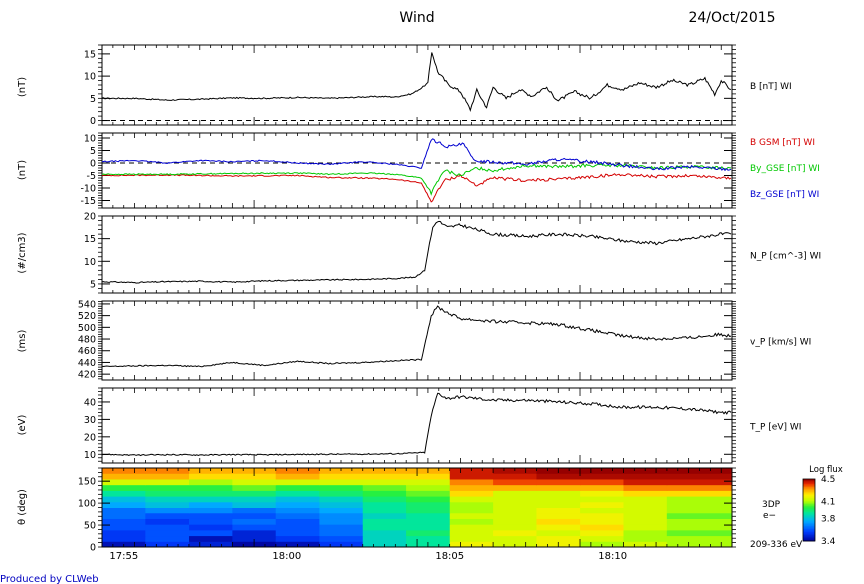 This screenshot has height=584, width=864. What do you see at coordinates (123, 556) in the screenshot?
I see `x-tick-label: 17:55` at bounding box center [123, 556].